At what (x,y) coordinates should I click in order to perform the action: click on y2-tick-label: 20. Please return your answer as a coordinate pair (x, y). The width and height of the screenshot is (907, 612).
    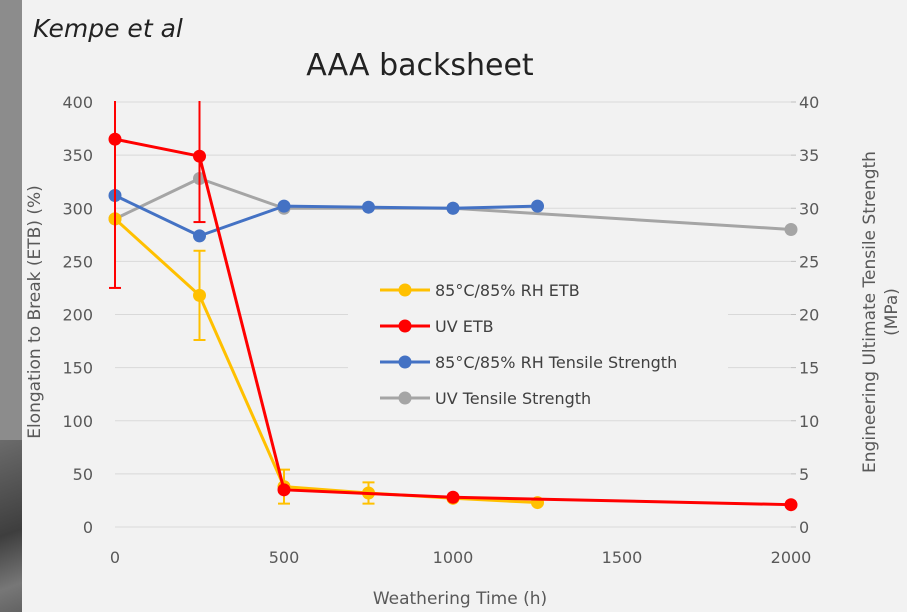
    Looking at the image, I should click on (809, 315).